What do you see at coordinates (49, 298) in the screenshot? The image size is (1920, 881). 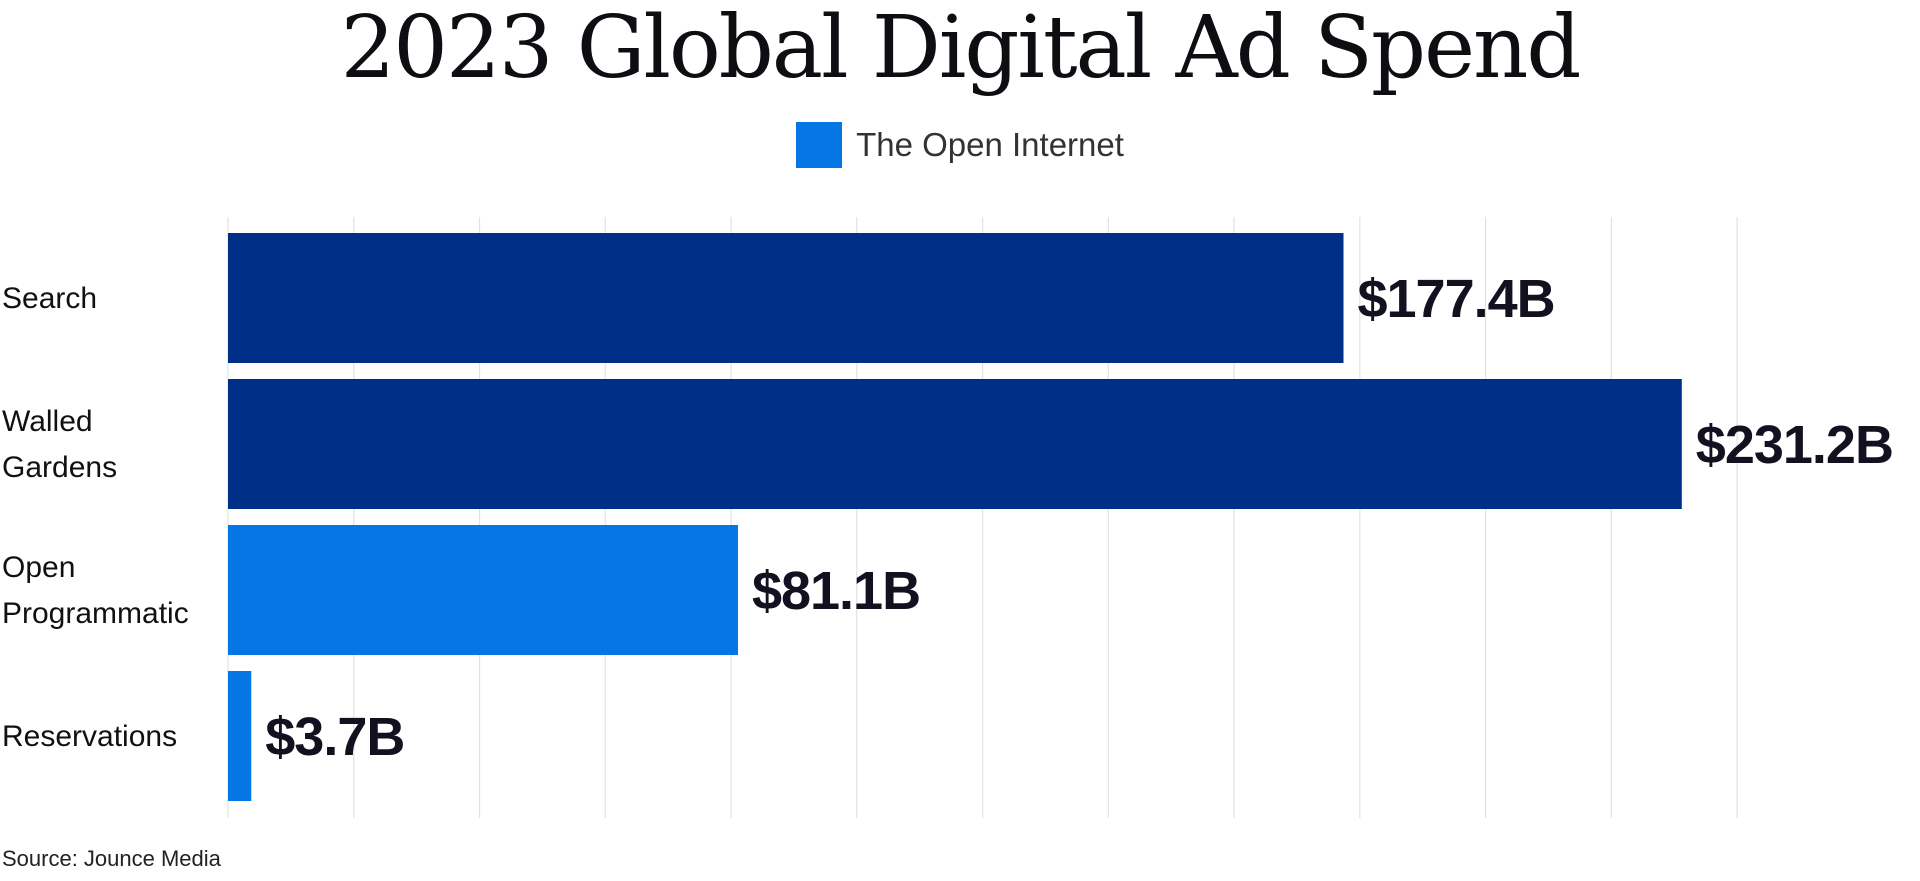 I see `category-label: Search` at bounding box center [49, 298].